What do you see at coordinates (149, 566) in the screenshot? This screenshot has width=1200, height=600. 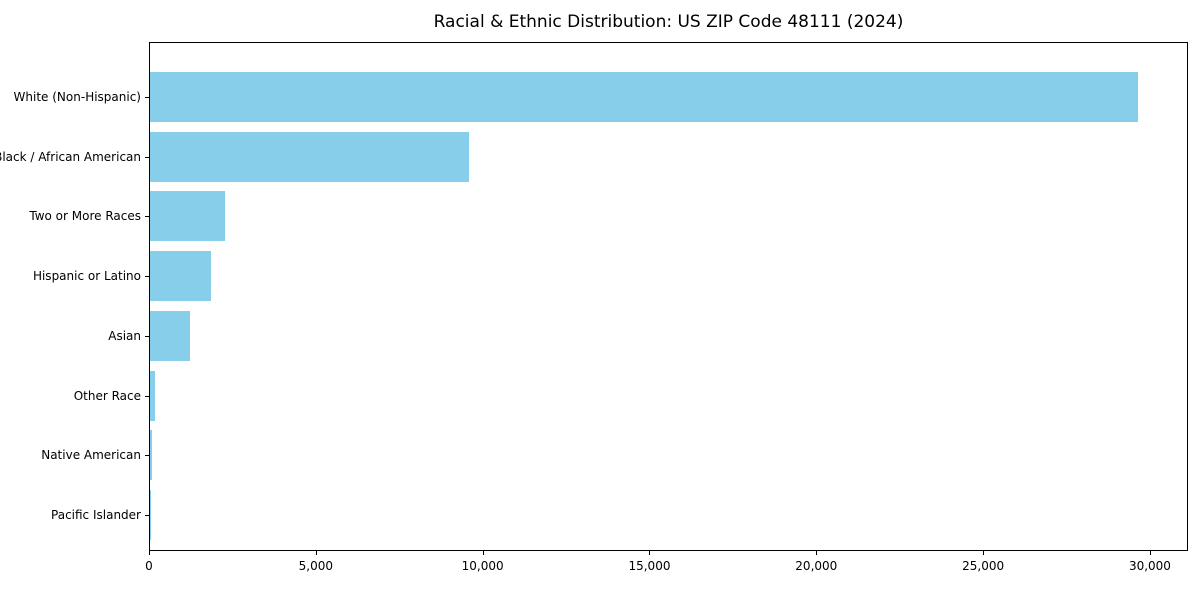 I see `x-tick-label: 0` at bounding box center [149, 566].